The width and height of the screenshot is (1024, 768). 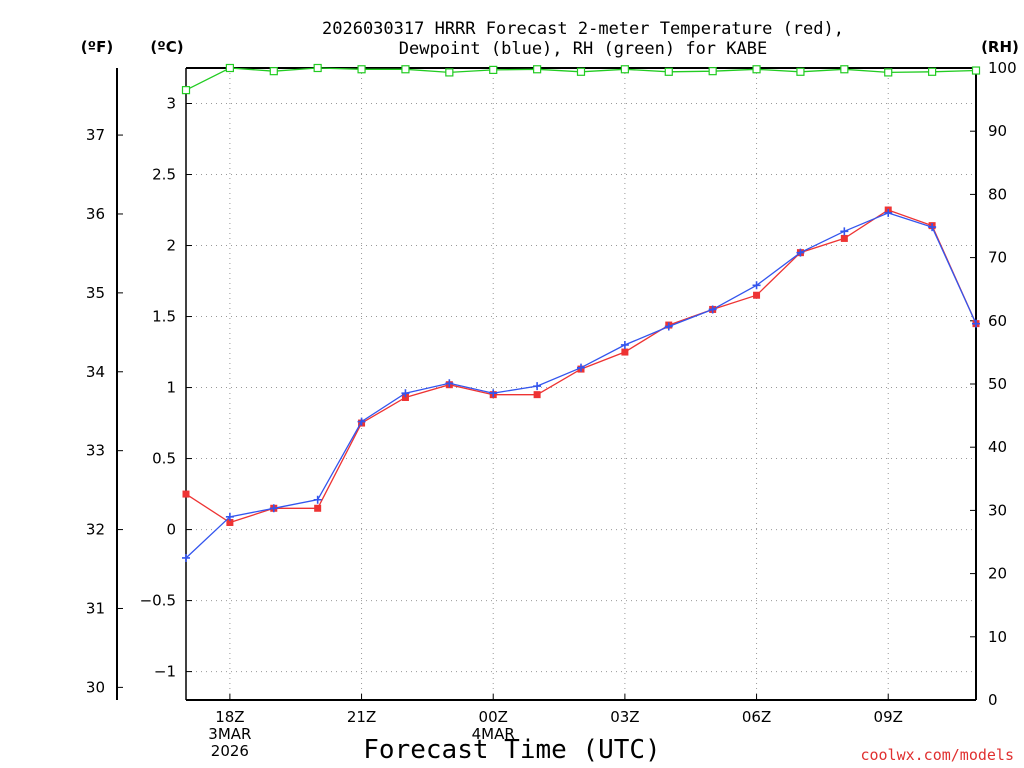 What do you see at coordinates (164, 317) in the screenshot?
I see `celsius-tick-label: 1.5` at bounding box center [164, 317].